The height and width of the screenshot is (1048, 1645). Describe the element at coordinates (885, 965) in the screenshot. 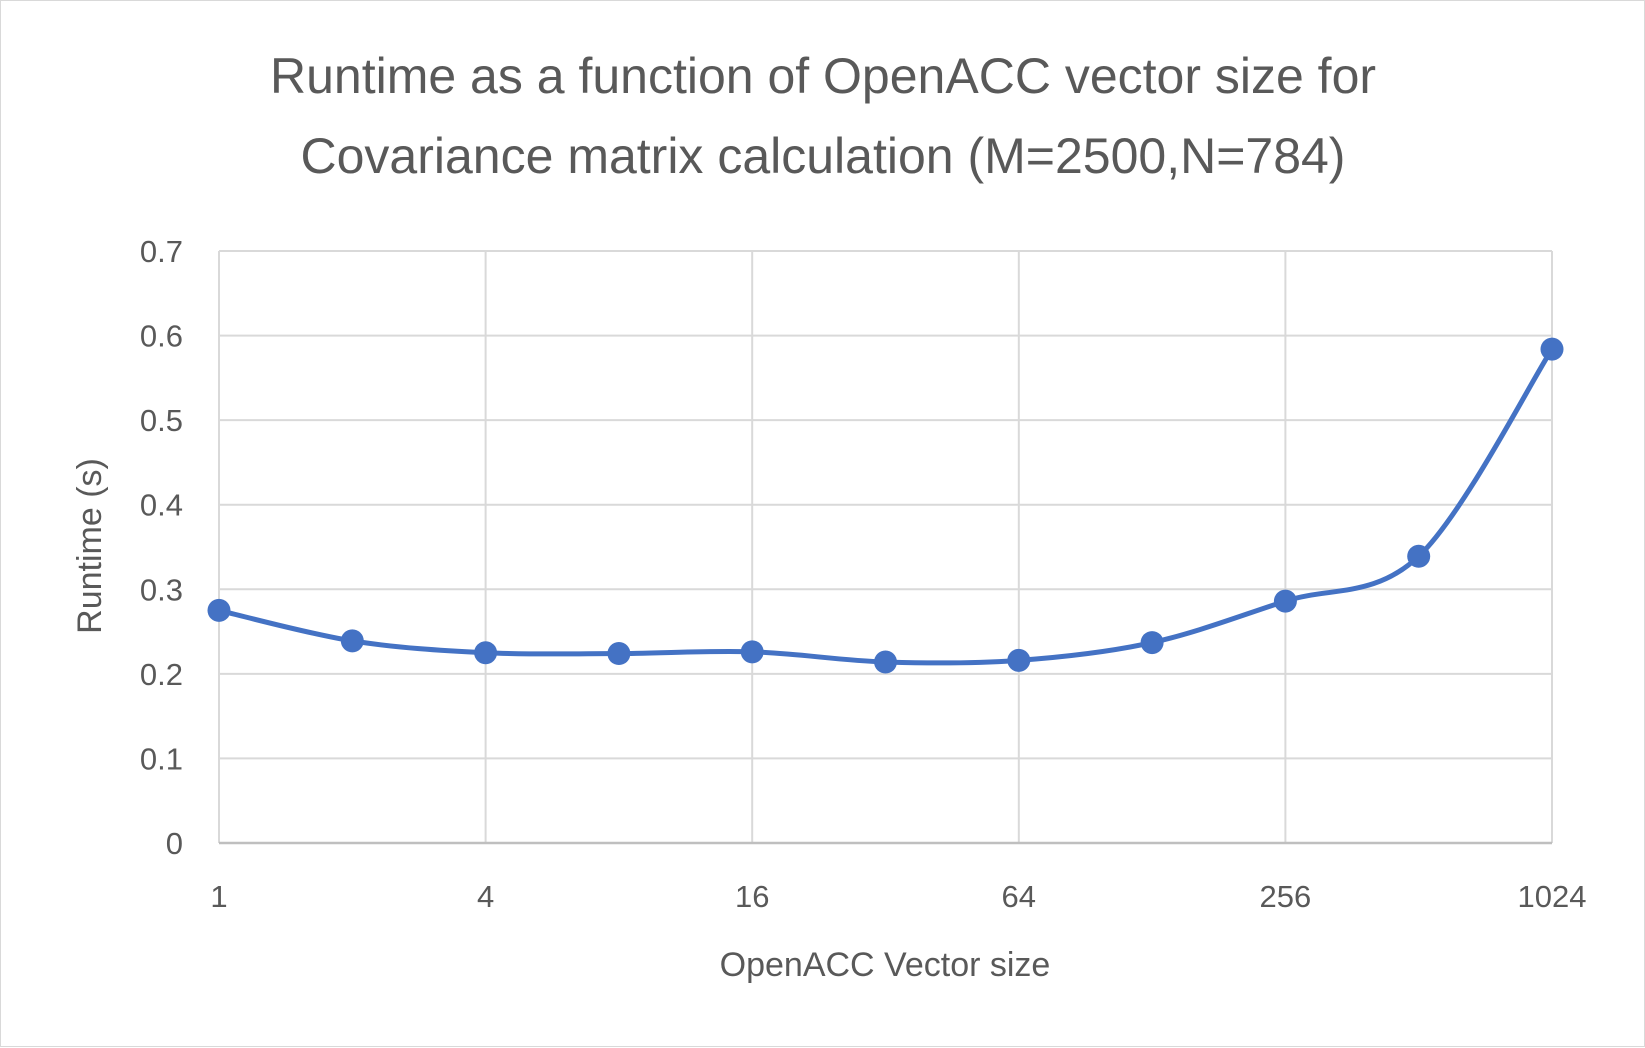

I see `x-axis-title: OpenACC Vector size` at that location.